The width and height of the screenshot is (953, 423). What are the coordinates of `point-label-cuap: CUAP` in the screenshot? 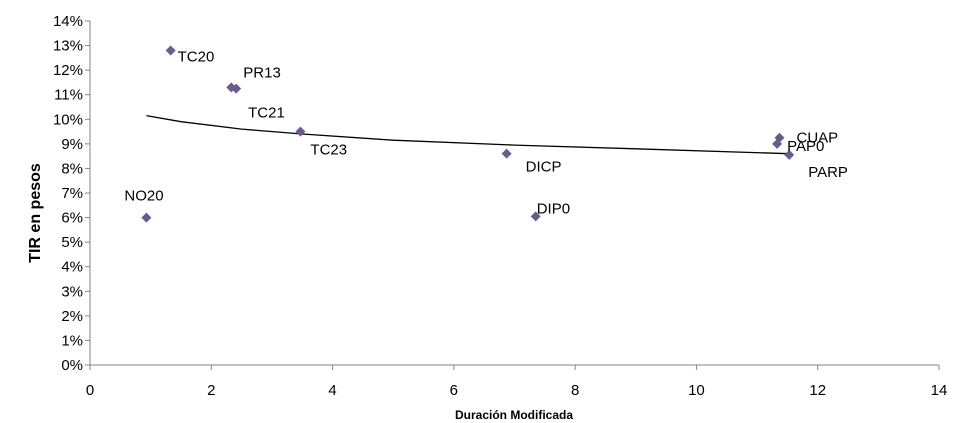 It's located at (818, 138).